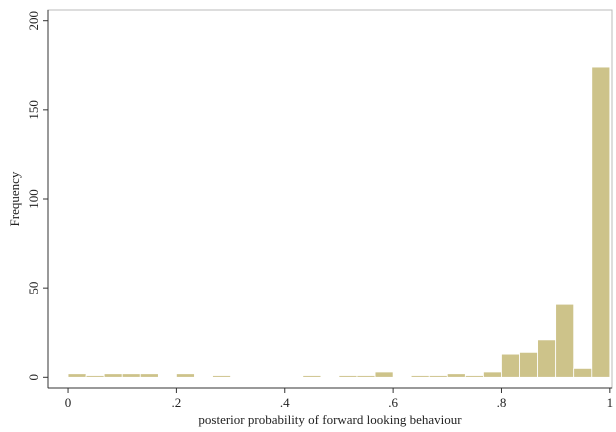 This screenshot has width=616, height=432. Describe the element at coordinates (33, 21) in the screenshot. I see `y-tick-label: 200` at that location.